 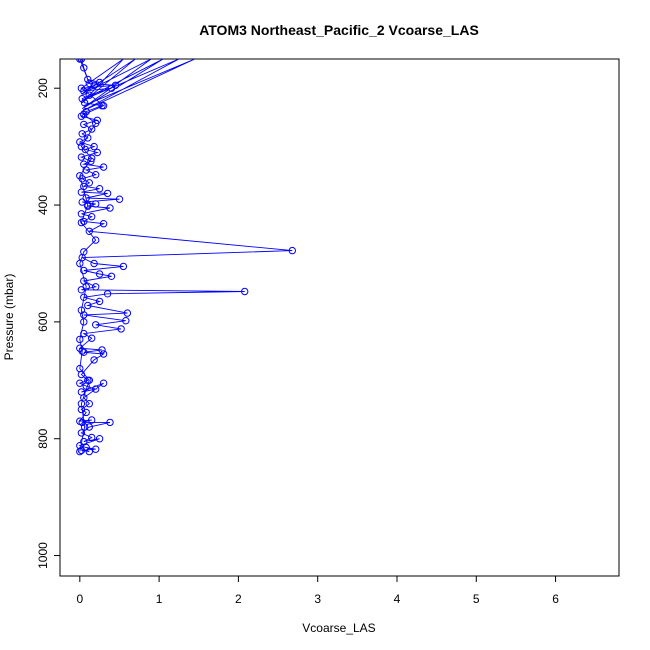 I want to click on y-axis: 200 400 600 800 1000, so click(x=48, y=323).